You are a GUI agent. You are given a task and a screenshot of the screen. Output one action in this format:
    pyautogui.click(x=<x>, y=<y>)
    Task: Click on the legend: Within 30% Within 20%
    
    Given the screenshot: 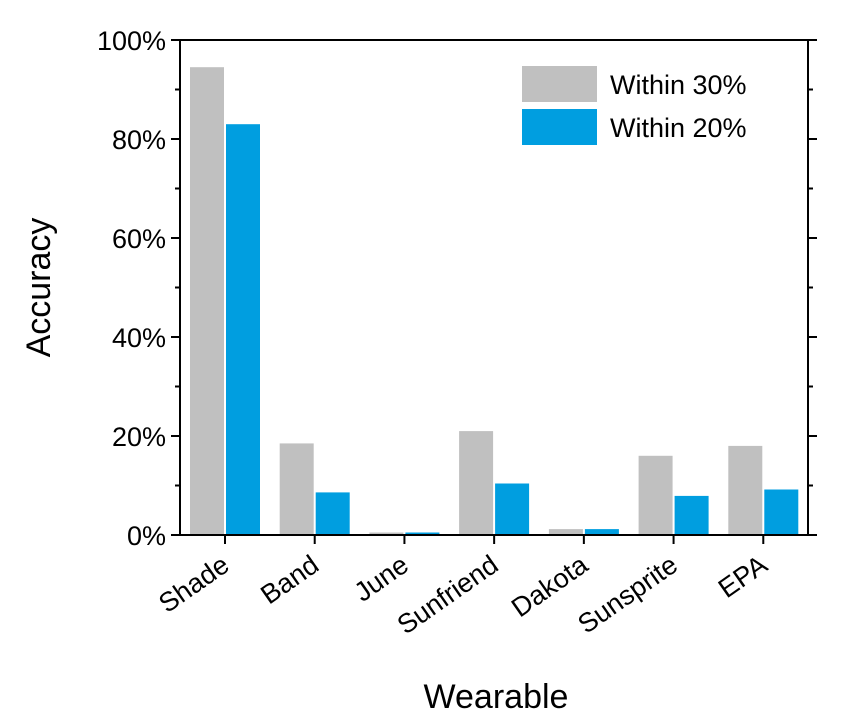 What is the action you would take?
    pyautogui.click(x=634, y=105)
    